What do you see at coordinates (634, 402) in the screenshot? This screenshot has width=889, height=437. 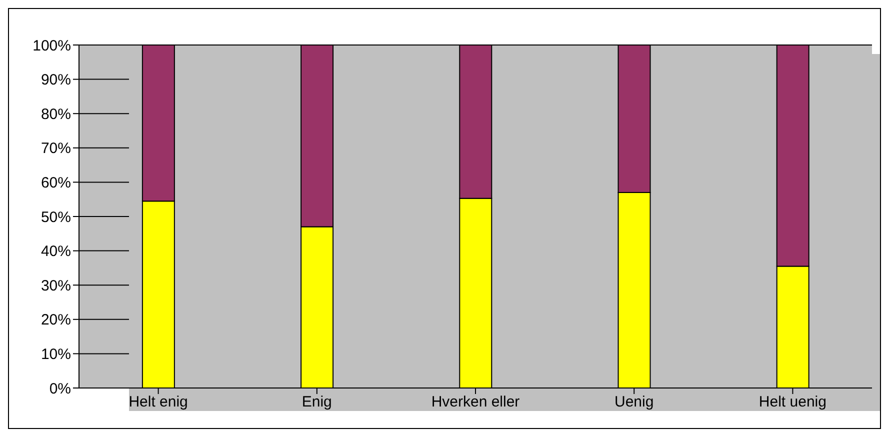 I see `x-tick-label: Uenig` at bounding box center [634, 402].